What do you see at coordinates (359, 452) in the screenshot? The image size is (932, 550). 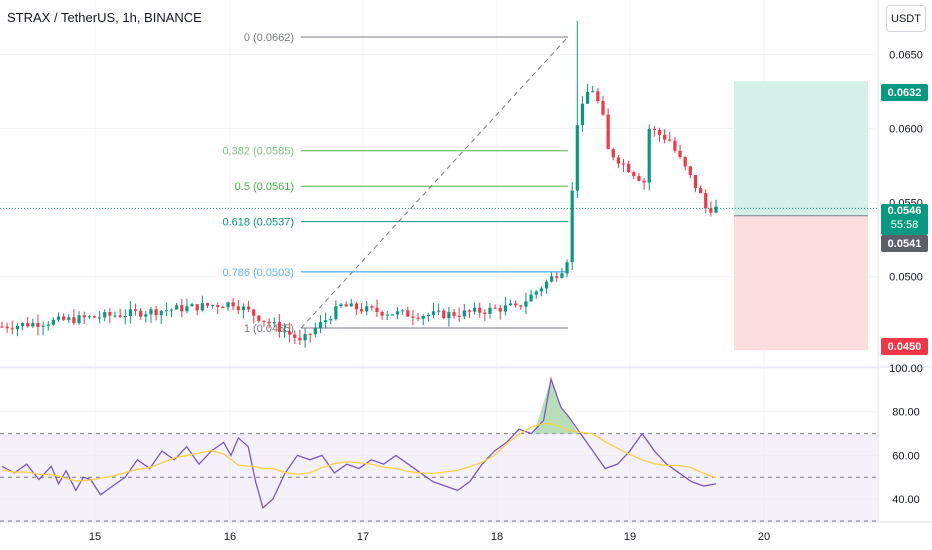 I see `rsi-moving-average-line` at bounding box center [359, 452].